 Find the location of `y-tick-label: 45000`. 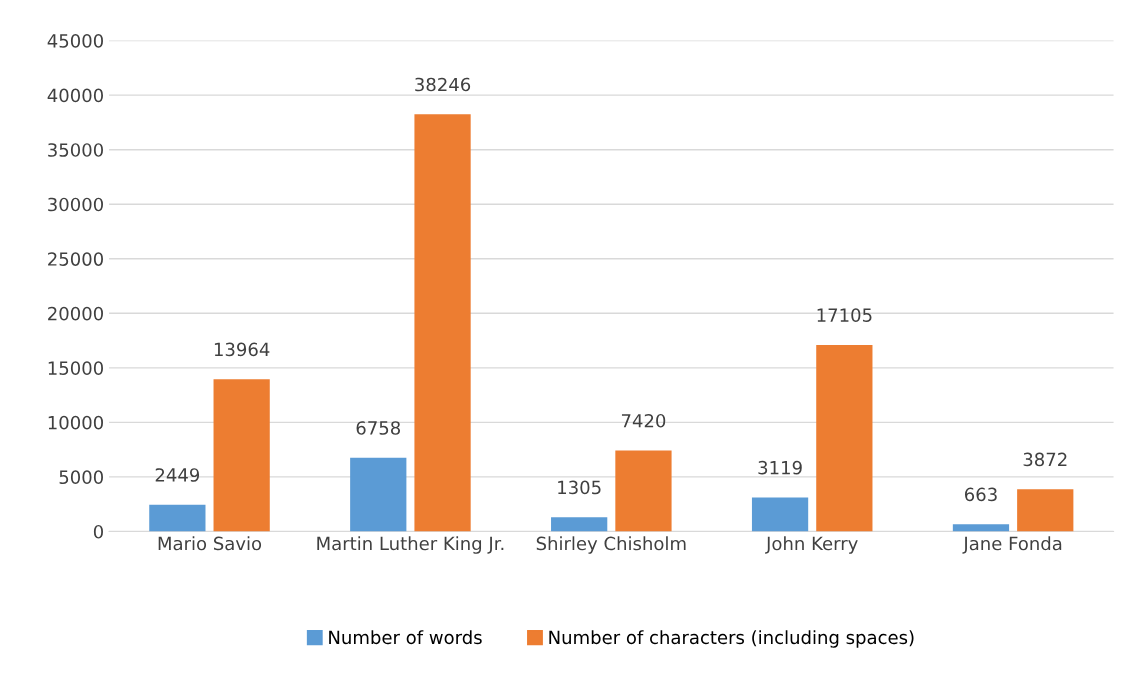

y-tick-label: 45000 is located at coordinates (75, 41).